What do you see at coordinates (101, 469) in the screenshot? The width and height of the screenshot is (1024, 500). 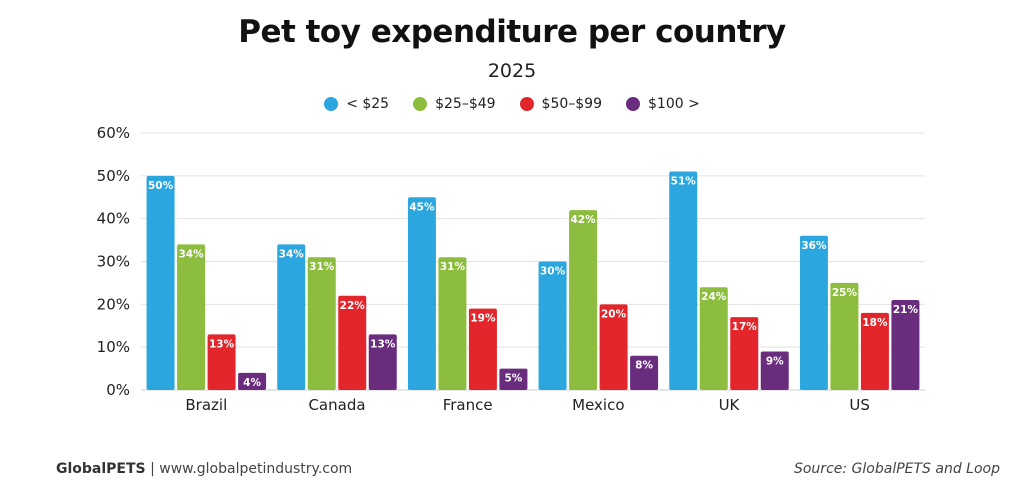 I see `brand-name: GlobalPETS` at bounding box center [101, 469].